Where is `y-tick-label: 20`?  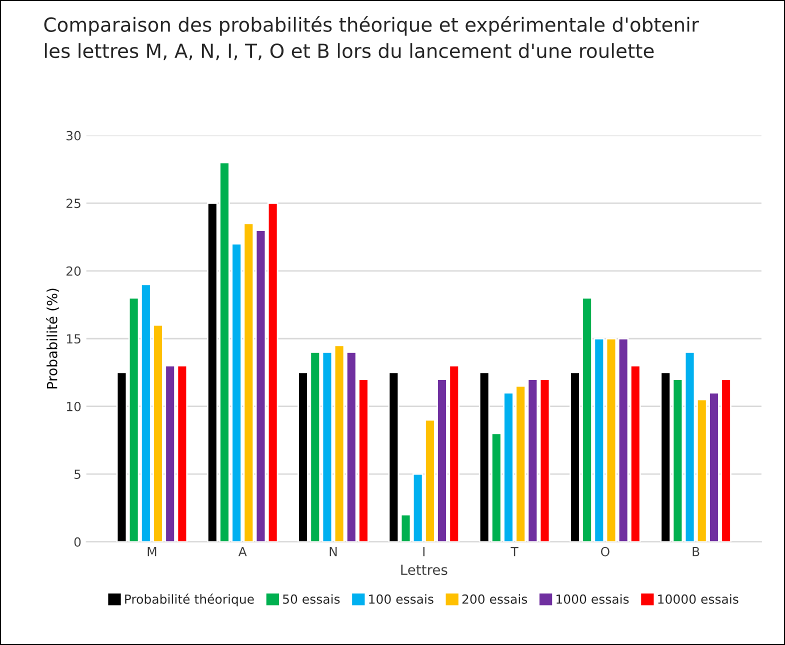 y-tick-label: 20 is located at coordinates (73, 271).